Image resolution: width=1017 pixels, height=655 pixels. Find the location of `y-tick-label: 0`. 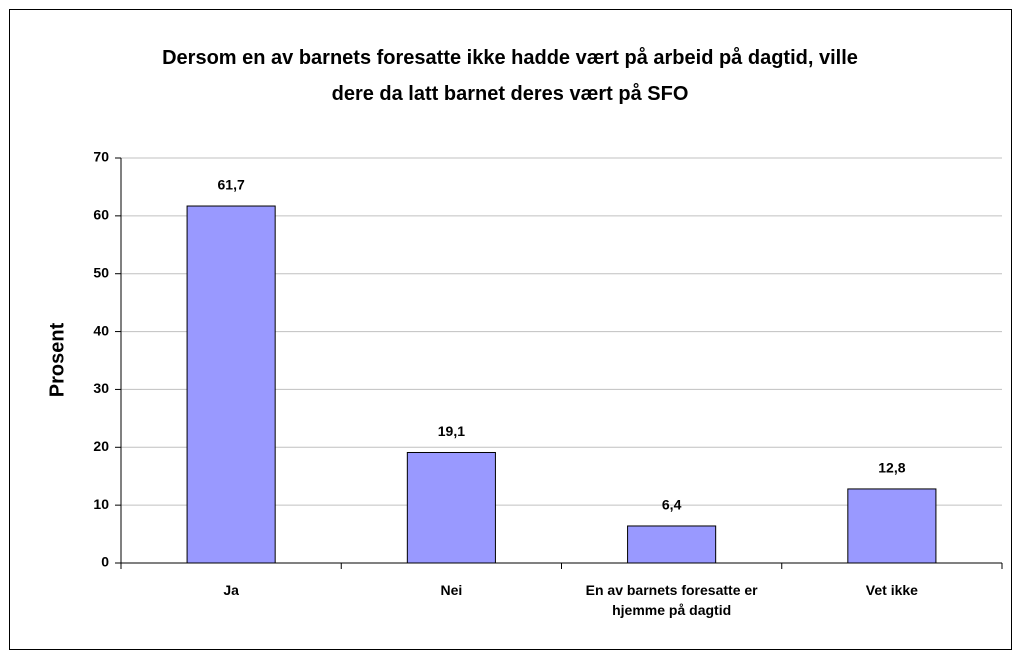

y-tick-label: 0 is located at coordinates (105, 562).